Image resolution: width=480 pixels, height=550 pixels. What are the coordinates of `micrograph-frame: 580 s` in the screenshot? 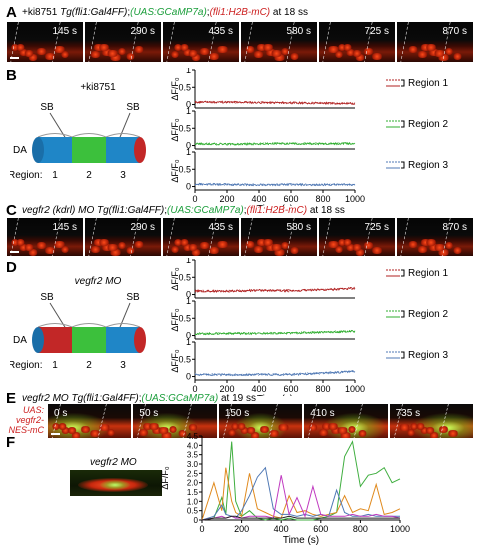 It's located at (279, 42).